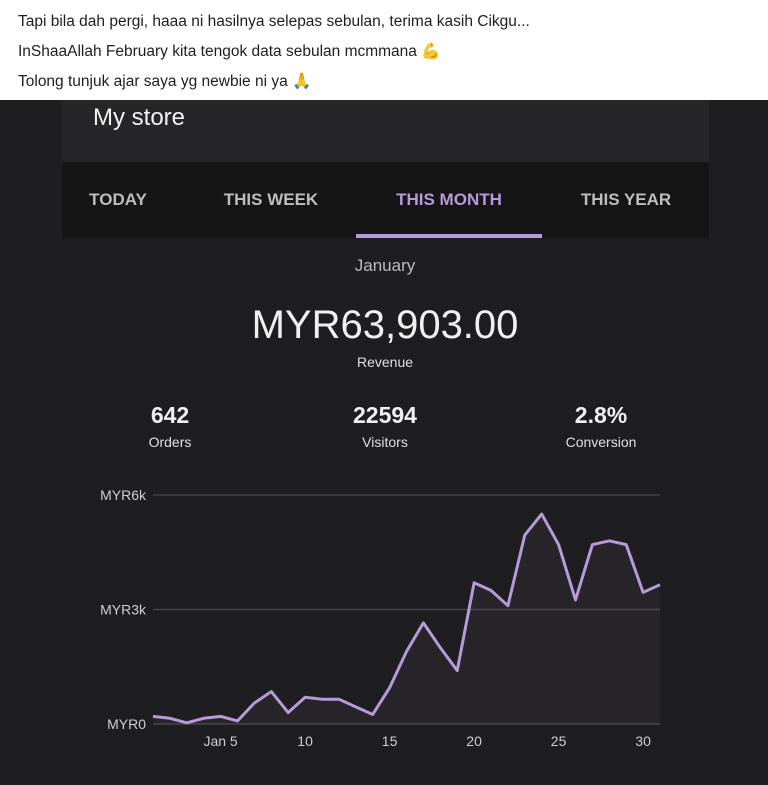  What do you see at coordinates (139, 117) in the screenshot?
I see `store-title: My store` at bounding box center [139, 117].